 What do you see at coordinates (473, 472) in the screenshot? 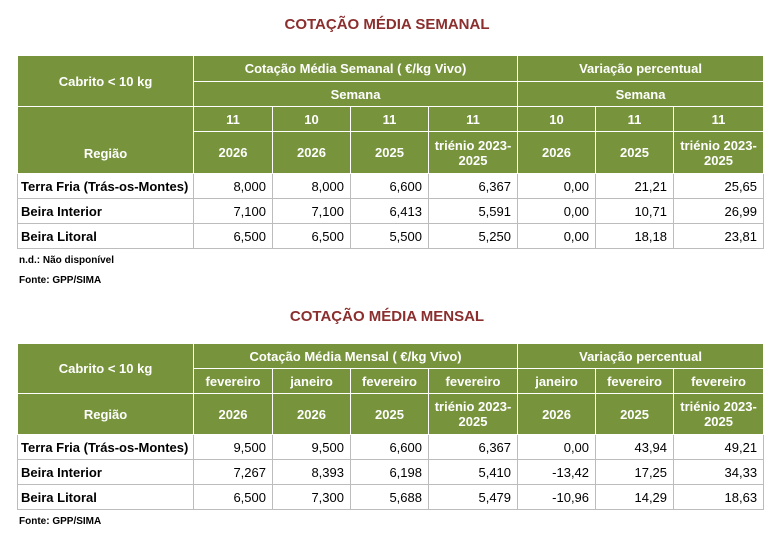
I see `value-cell: 5,410` at bounding box center [473, 472].